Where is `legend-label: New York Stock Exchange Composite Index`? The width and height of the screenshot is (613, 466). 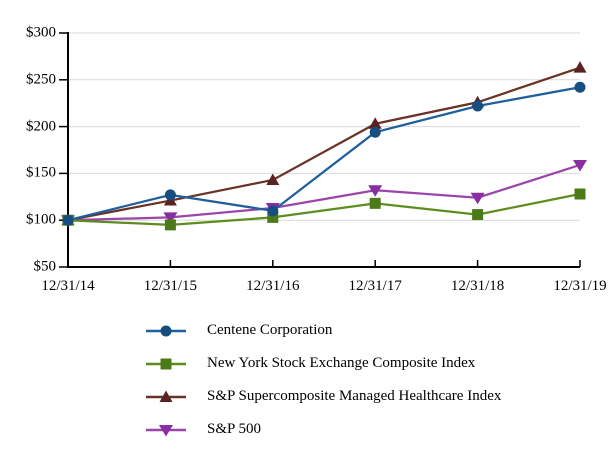
legend-label: New York Stock Exchange Composite Index is located at coordinates (341, 363).